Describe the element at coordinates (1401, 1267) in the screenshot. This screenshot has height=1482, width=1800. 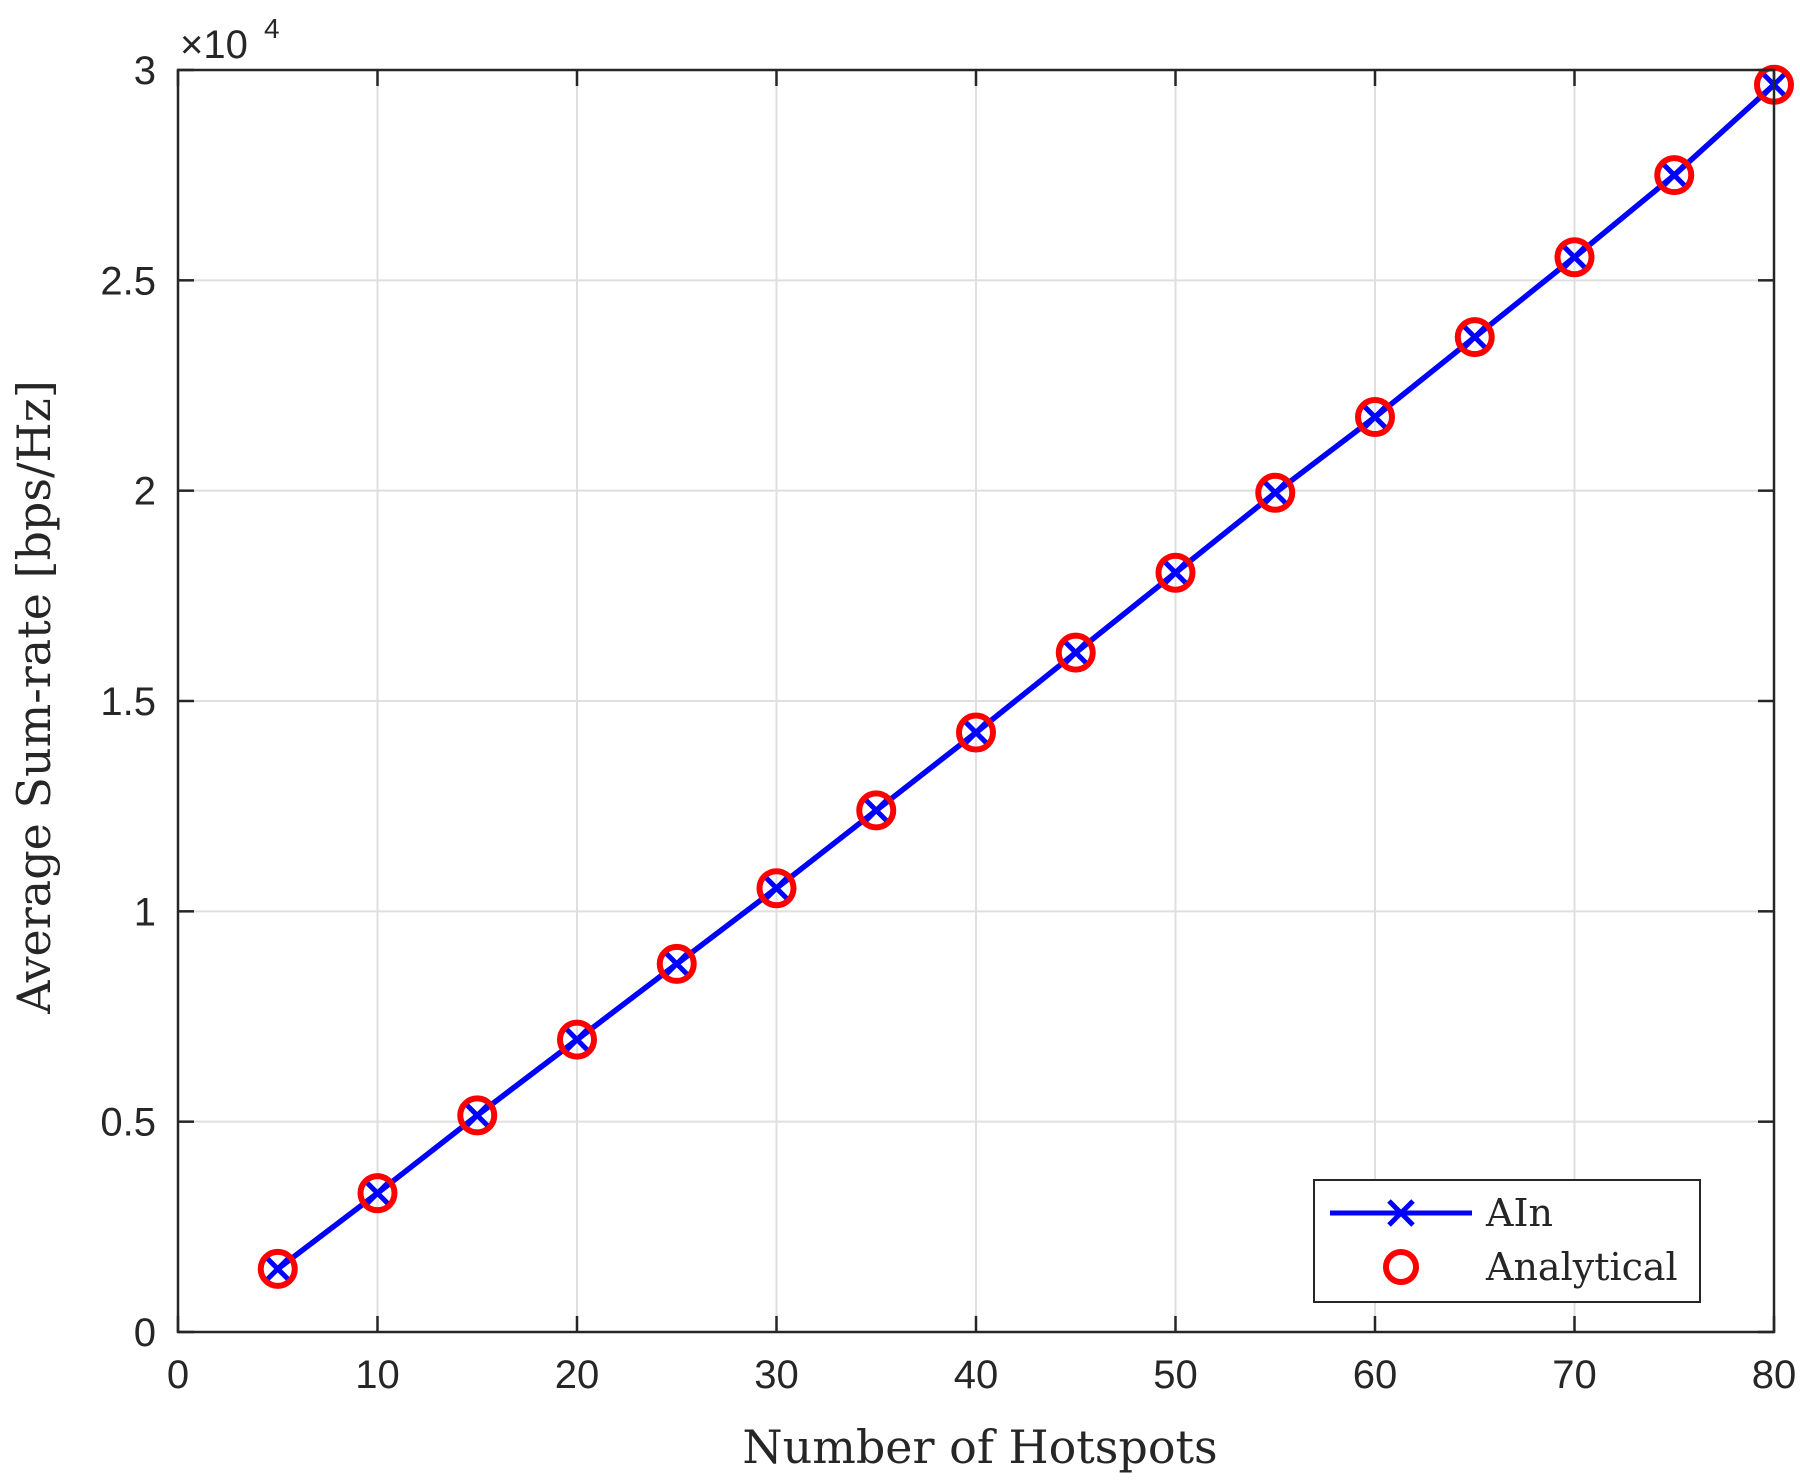
I see `legend-circle-marker-icon` at that location.